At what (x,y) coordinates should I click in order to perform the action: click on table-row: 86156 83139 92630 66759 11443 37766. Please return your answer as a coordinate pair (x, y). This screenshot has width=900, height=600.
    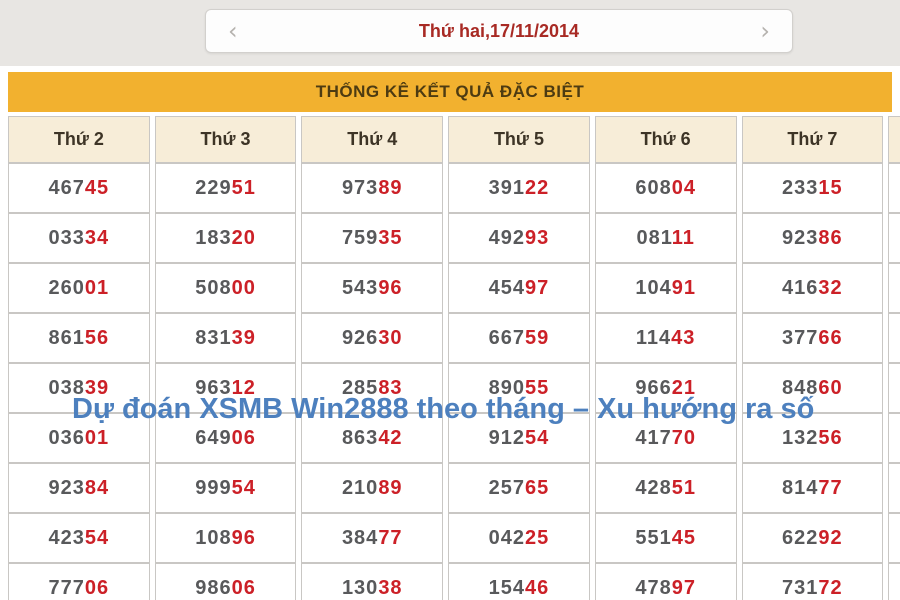
    Looking at the image, I should click on (454, 338).